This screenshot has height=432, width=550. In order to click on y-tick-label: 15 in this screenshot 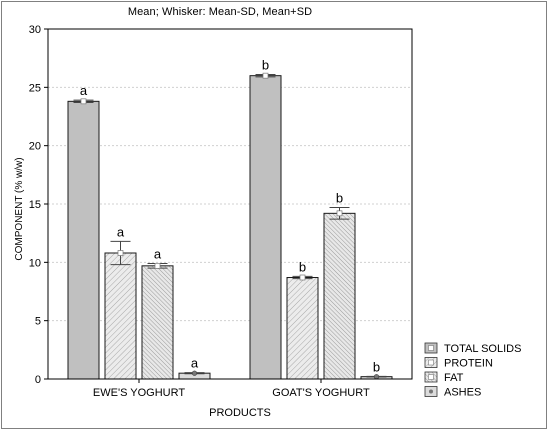, I will do `click(35, 205)`.